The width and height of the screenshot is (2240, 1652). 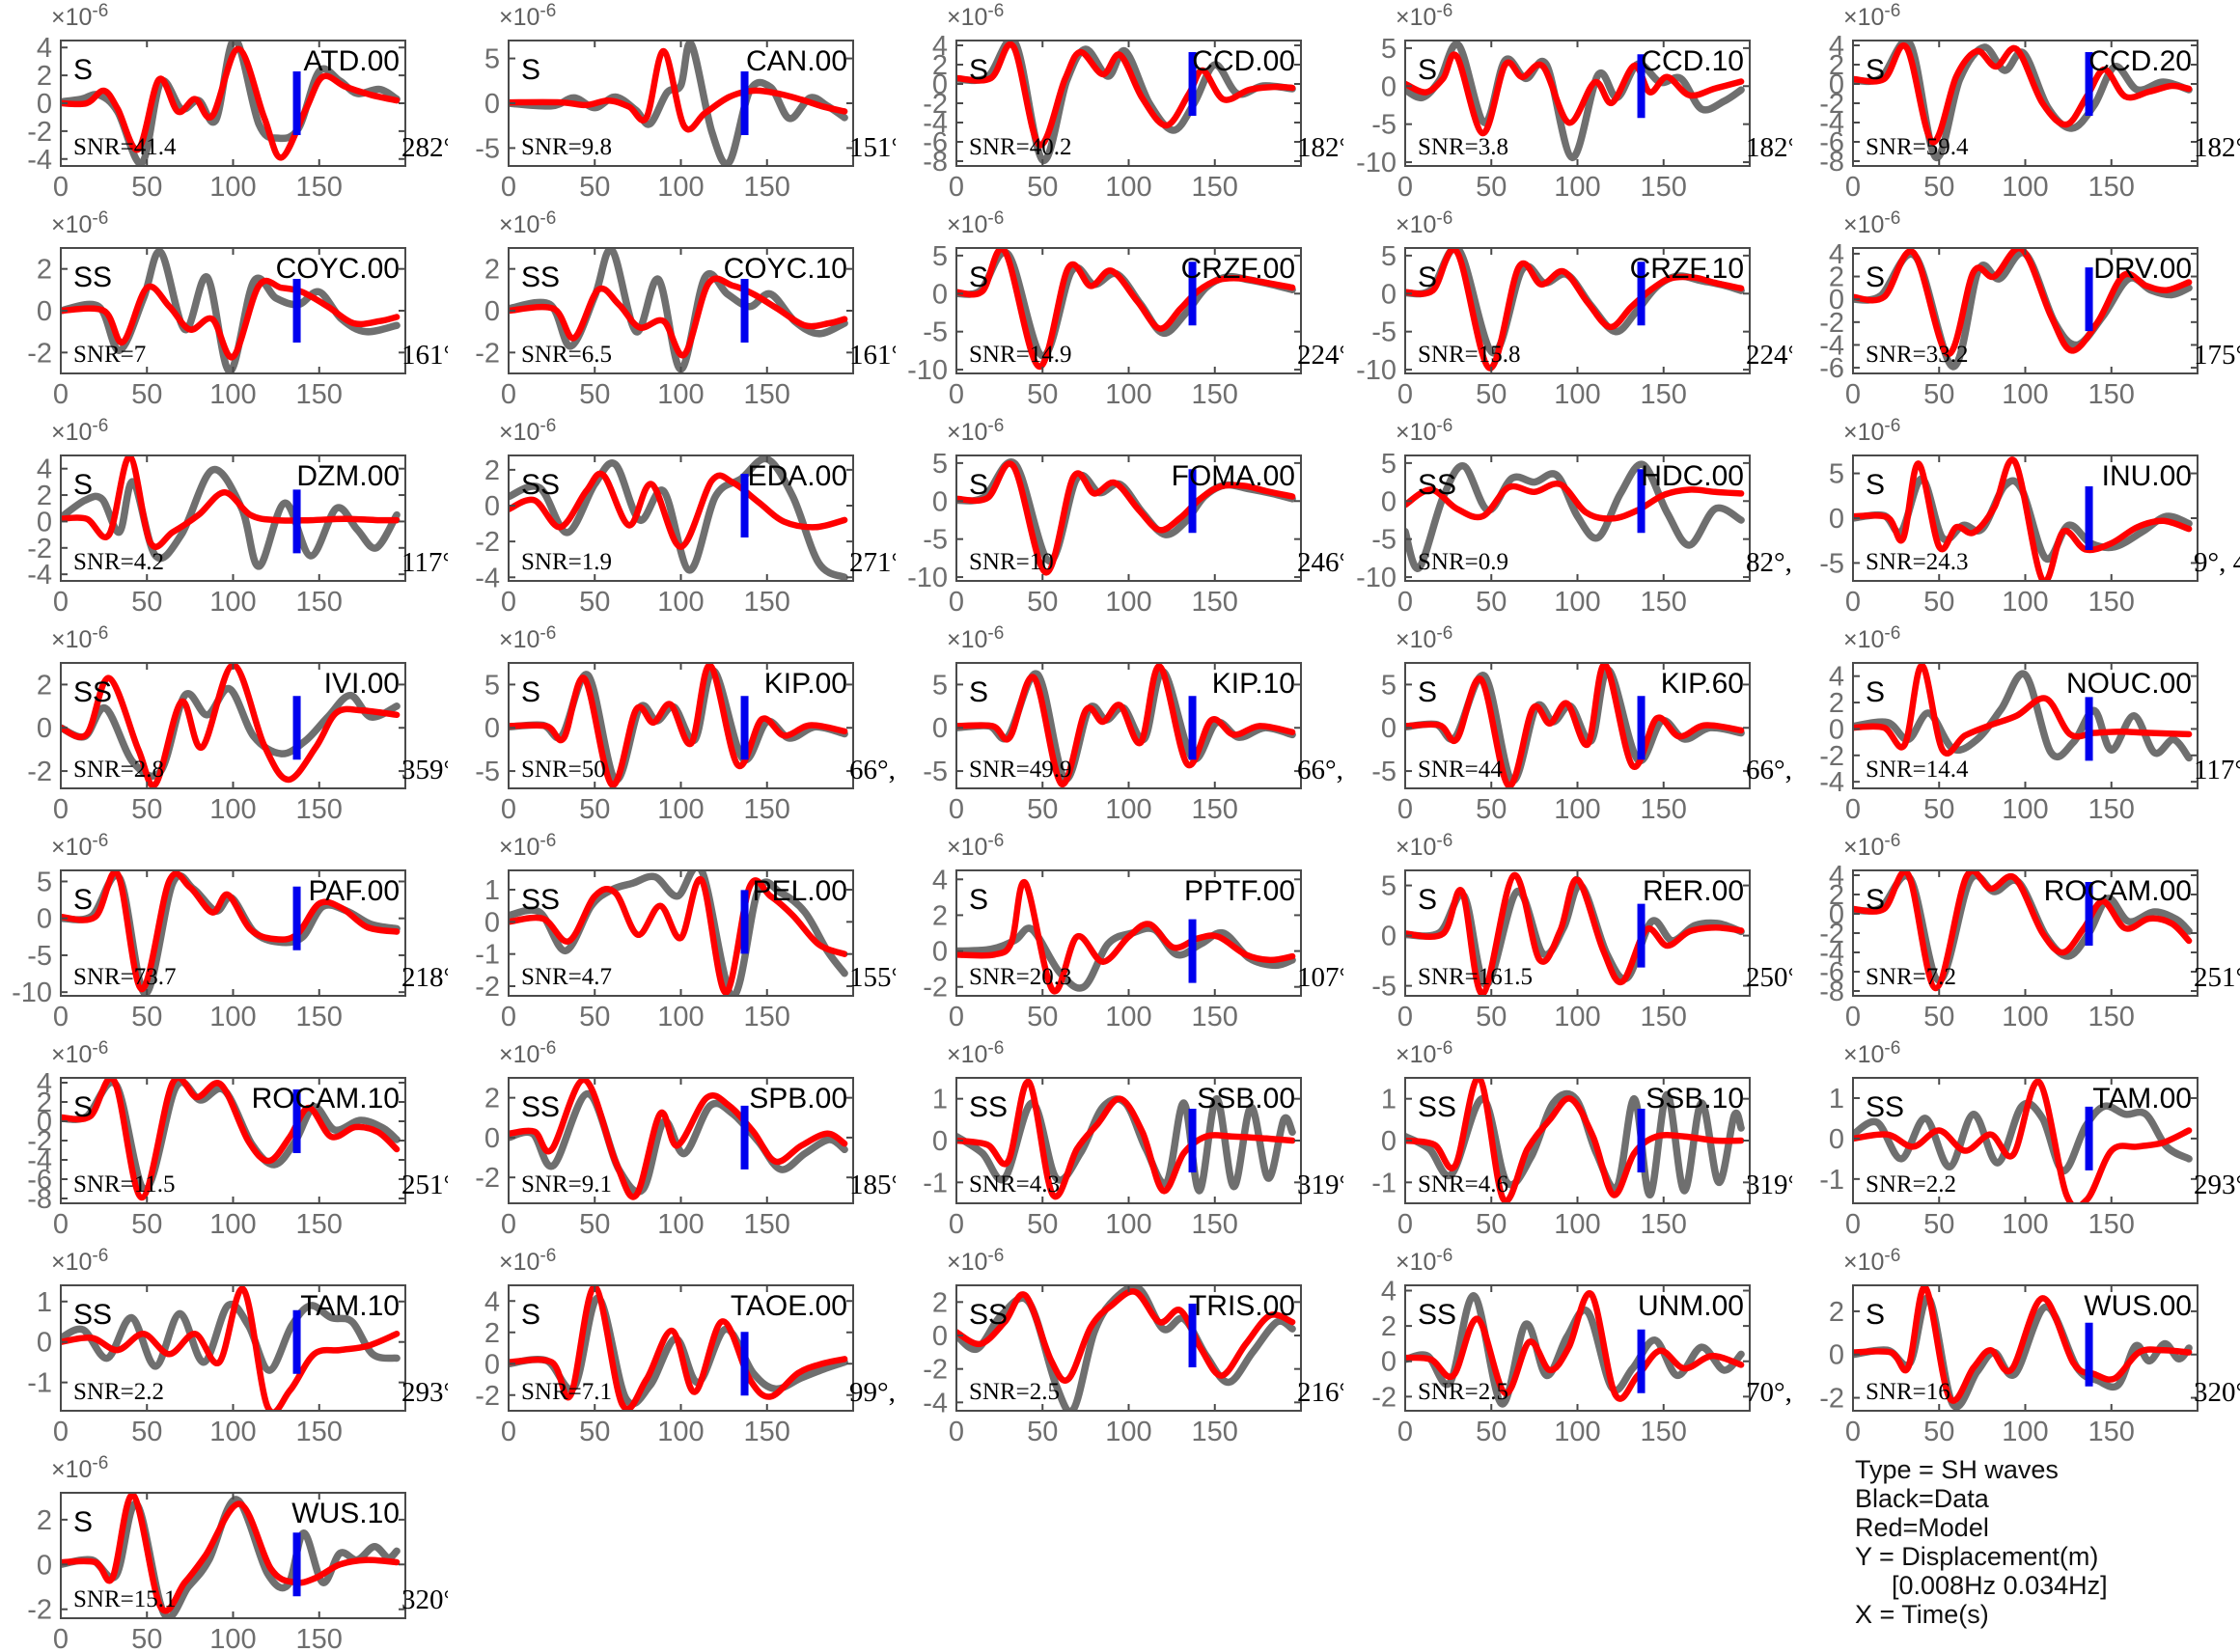 What do you see at coordinates (873, 1185) in the screenshot?
I see `angle-label: 185°, 150°` at bounding box center [873, 1185].